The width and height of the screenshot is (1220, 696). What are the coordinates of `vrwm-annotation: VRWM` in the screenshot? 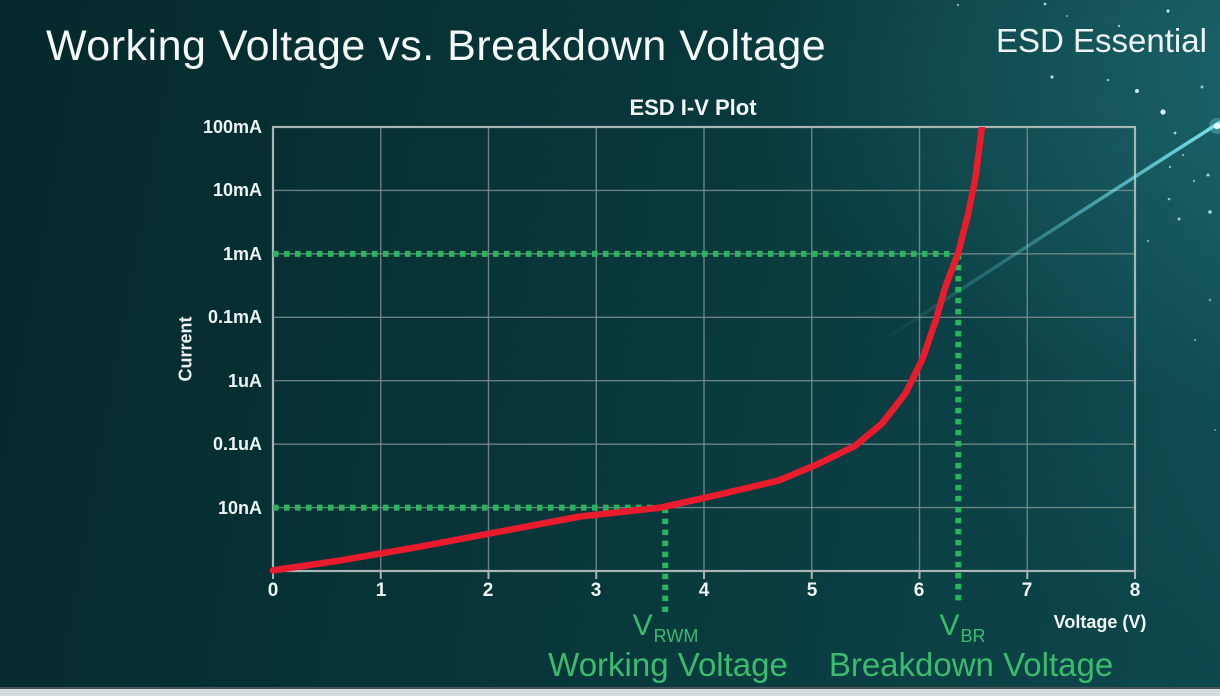 It's located at (665, 627).